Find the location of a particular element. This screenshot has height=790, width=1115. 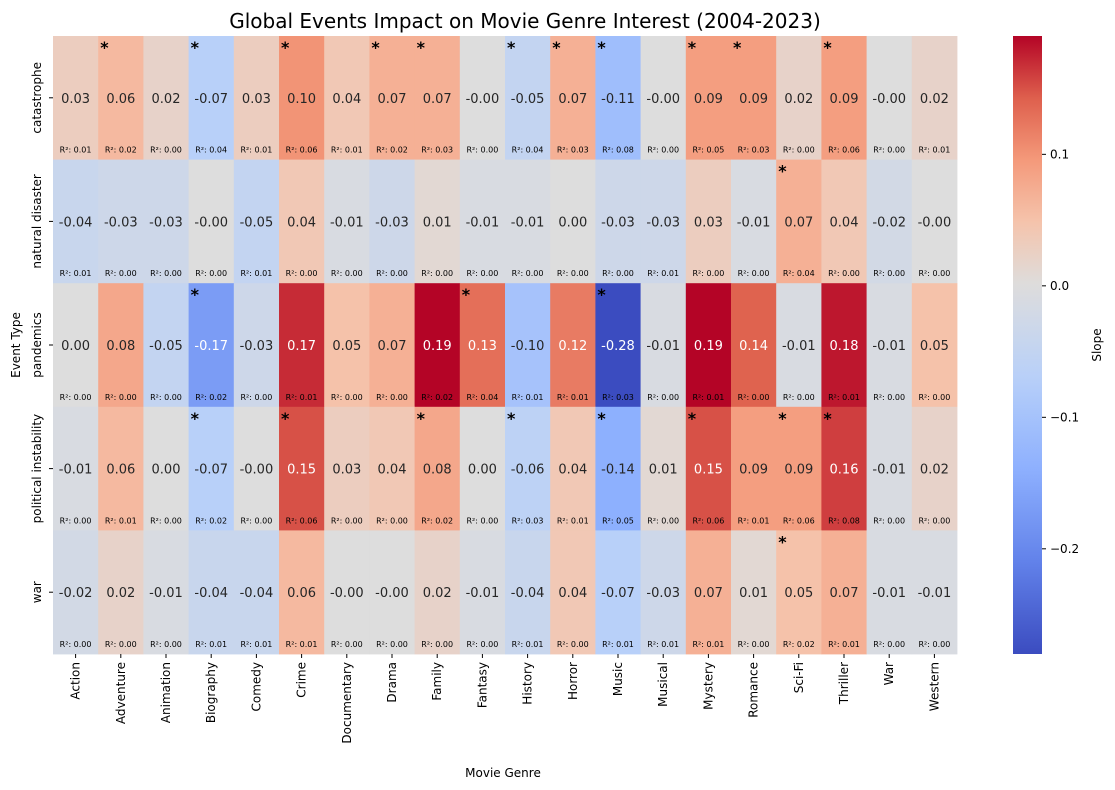

cell-value-label: -0.11 is located at coordinates (618, 99).